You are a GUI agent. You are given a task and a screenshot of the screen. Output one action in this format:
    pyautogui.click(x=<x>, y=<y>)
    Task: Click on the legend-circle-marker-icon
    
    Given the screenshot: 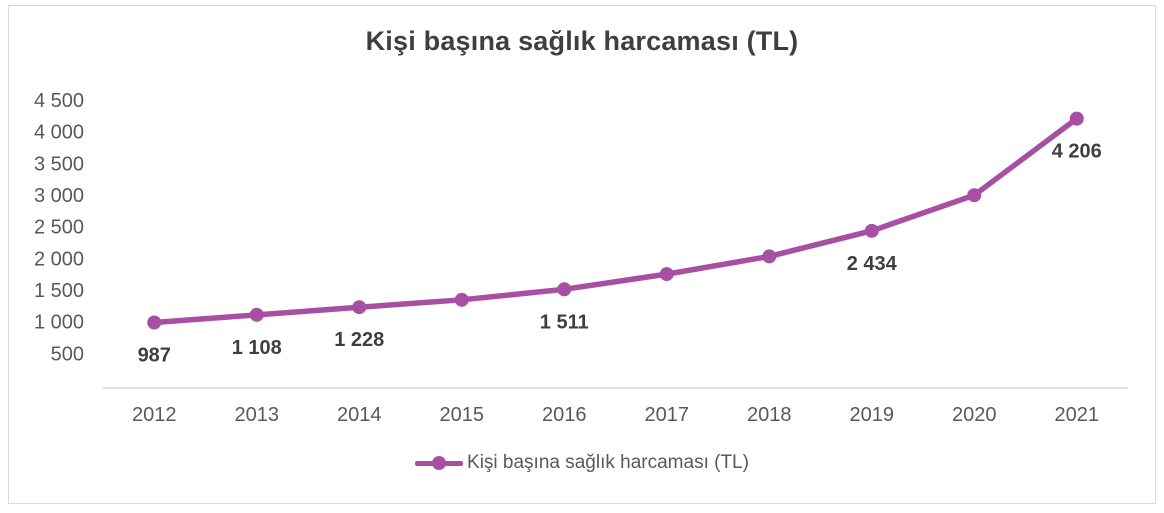 What is the action you would take?
    pyautogui.click(x=439, y=463)
    